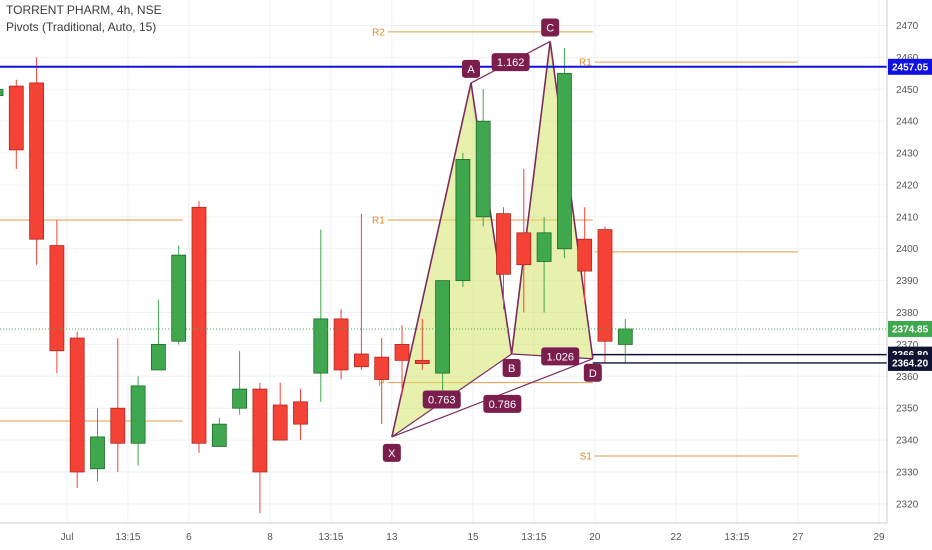  Describe the element at coordinates (81, 27) in the screenshot. I see `indicator-title: Pivots (Traditional, Auto, 15)` at that location.